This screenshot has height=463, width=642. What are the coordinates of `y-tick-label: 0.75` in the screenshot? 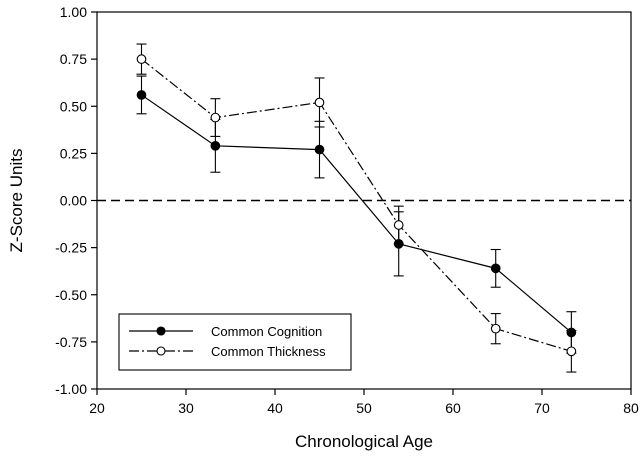 It's located at (73, 59).